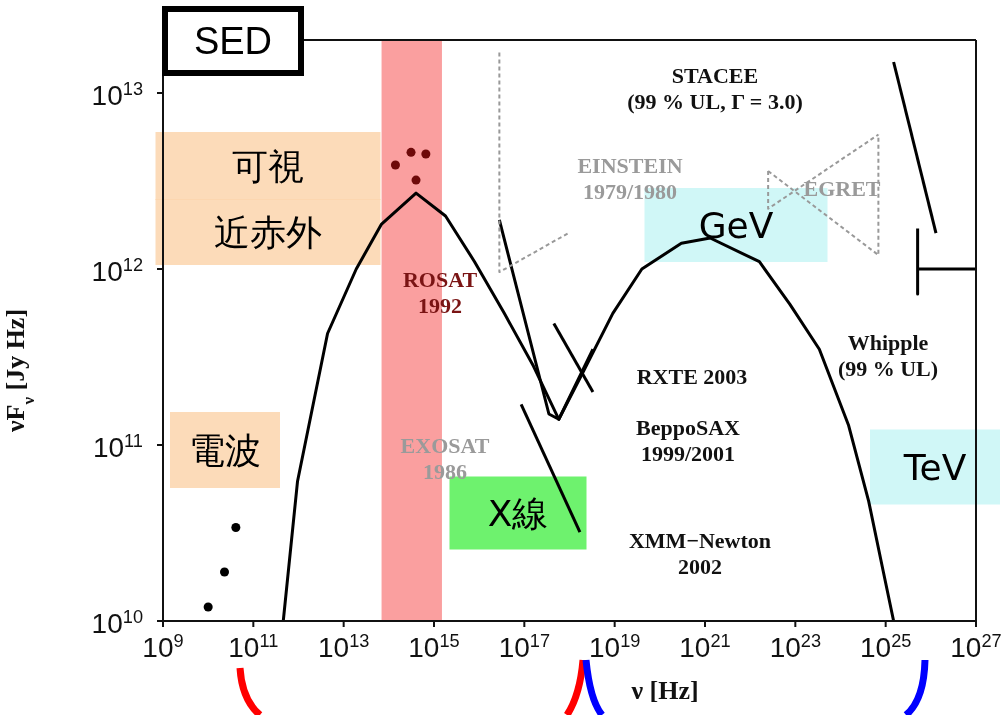 The width and height of the screenshot is (1008, 715). Describe the element at coordinates (233, 41) in the screenshot. I see `chart-title: SED` at that location.